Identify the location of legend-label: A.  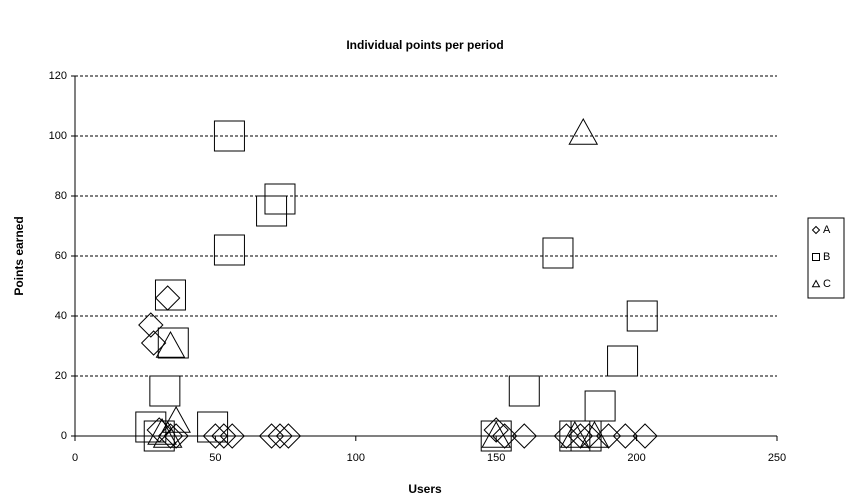
(827, 230).